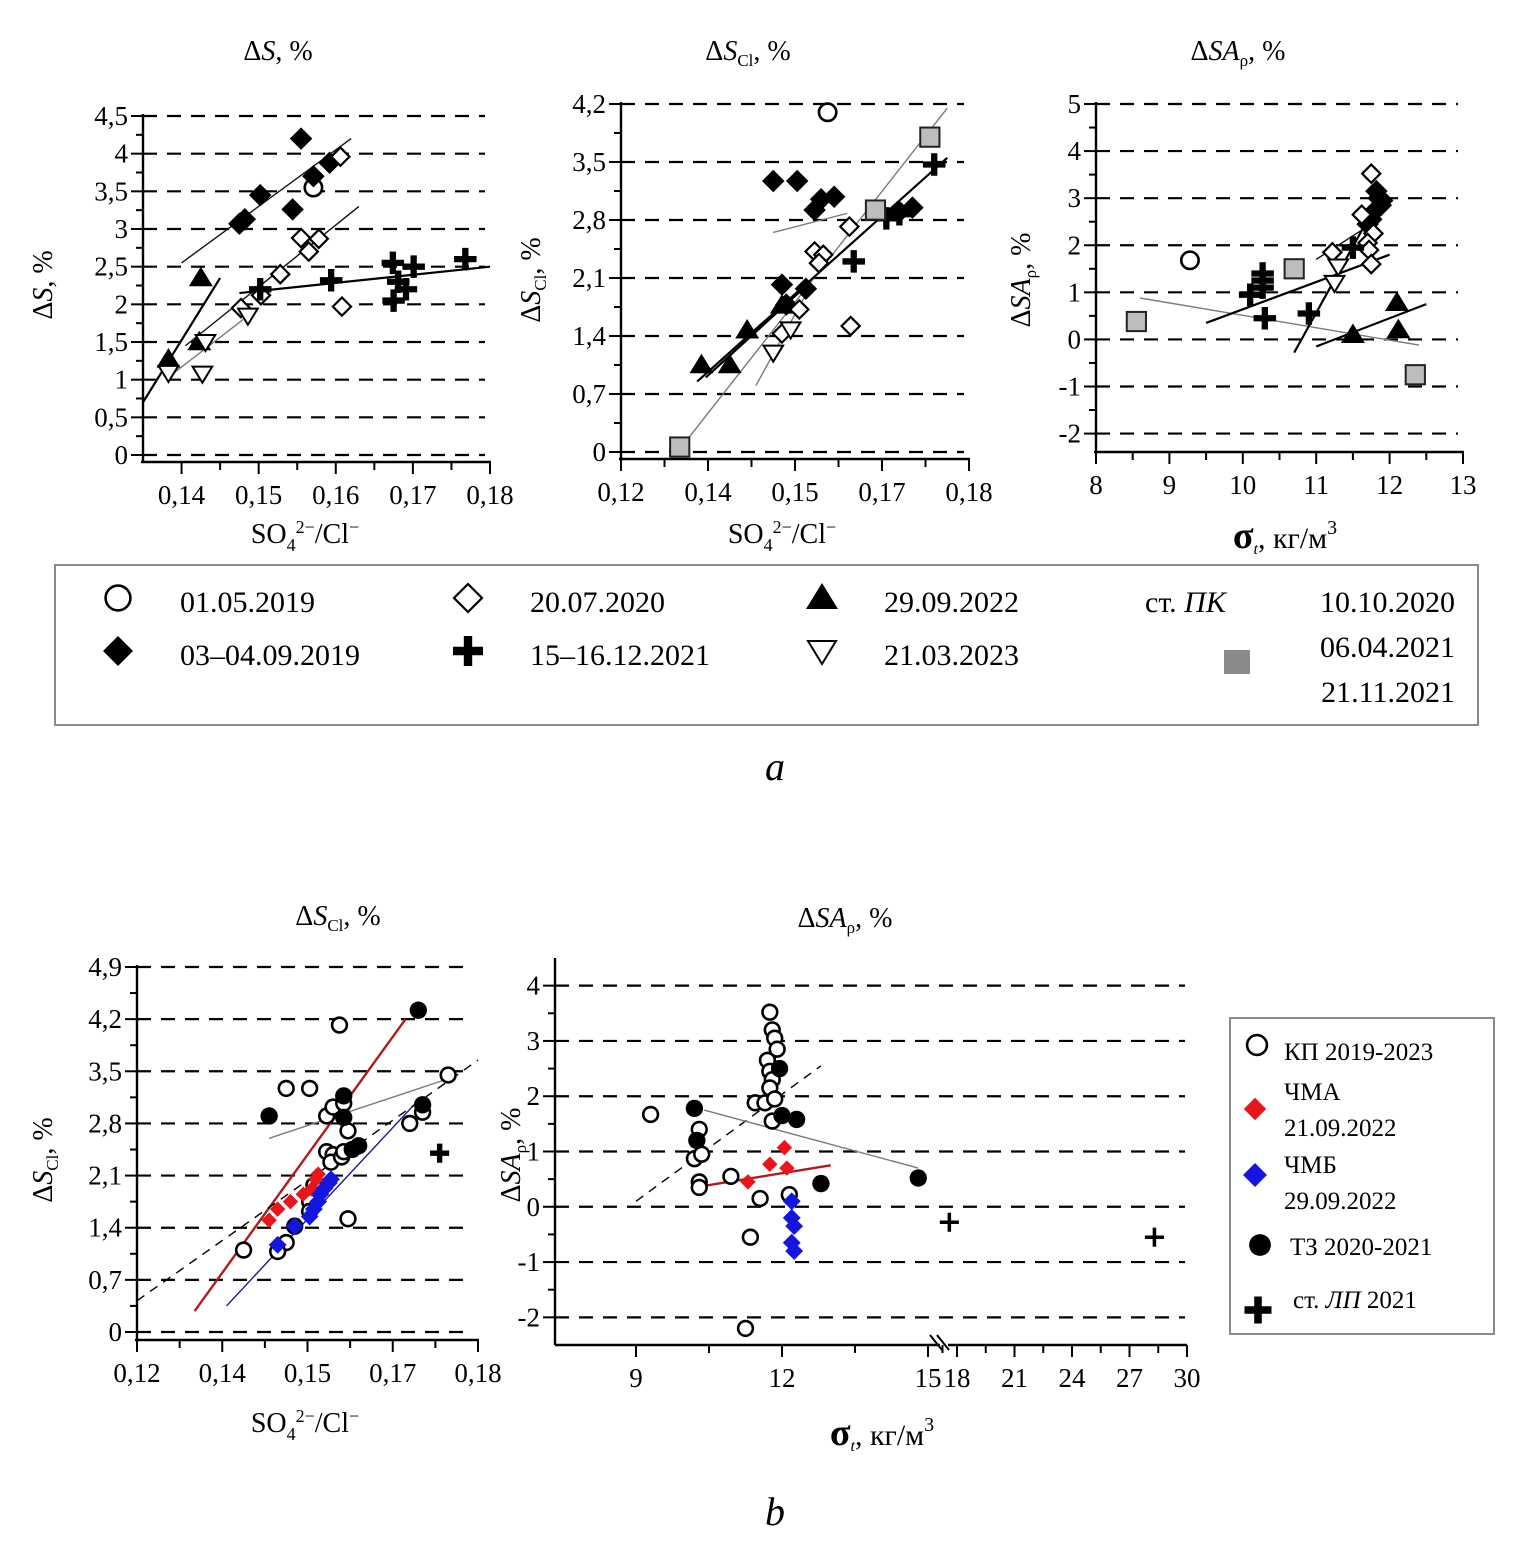 The width and height of the screenshot is (1522, 1565). Describe the element at coordinates (258, 495) in the screenshot. I see `x-tick-label: 0,15` at that location.